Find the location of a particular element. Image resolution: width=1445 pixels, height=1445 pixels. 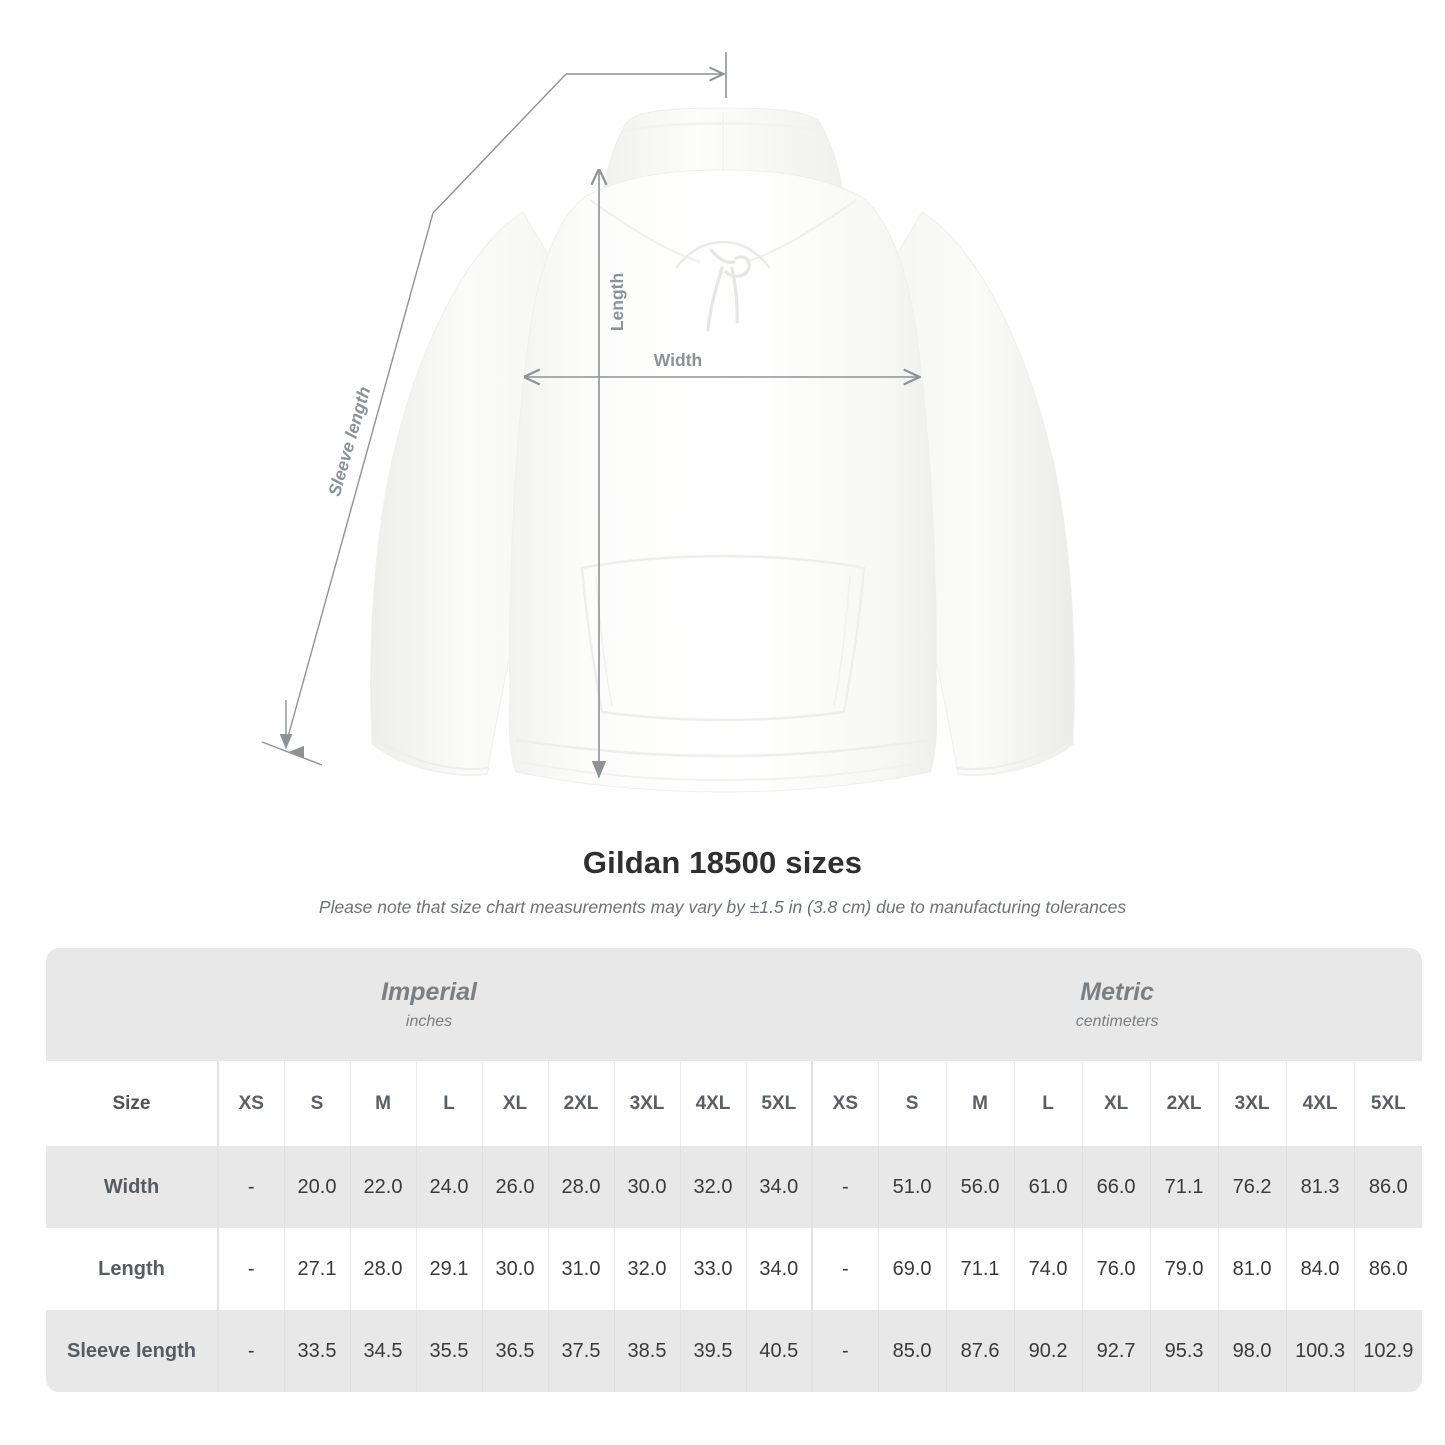

width-metric-5xl: 86.0 is located at coordinates (1388, 1187).